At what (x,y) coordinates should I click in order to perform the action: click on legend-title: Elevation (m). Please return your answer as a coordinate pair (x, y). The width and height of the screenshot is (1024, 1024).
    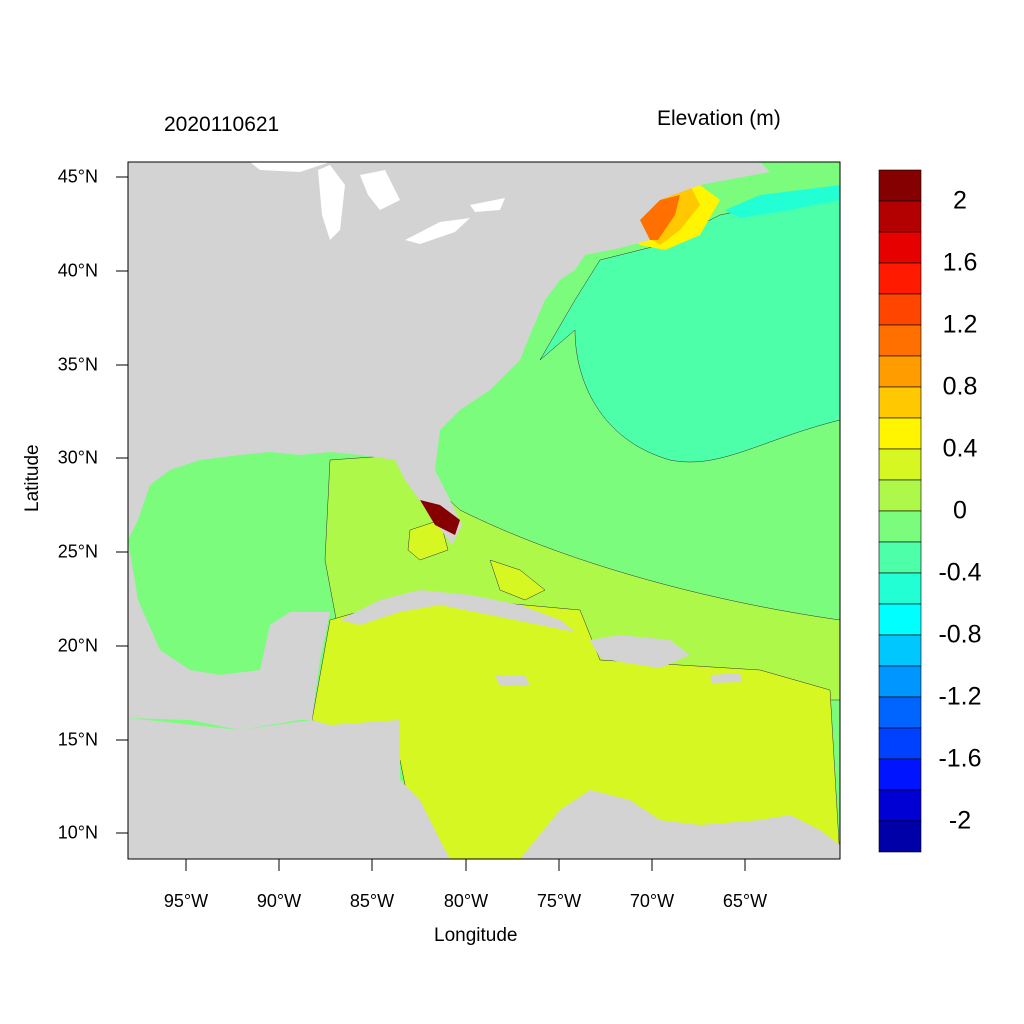
    Looking at the image, I should click on (719, 118).